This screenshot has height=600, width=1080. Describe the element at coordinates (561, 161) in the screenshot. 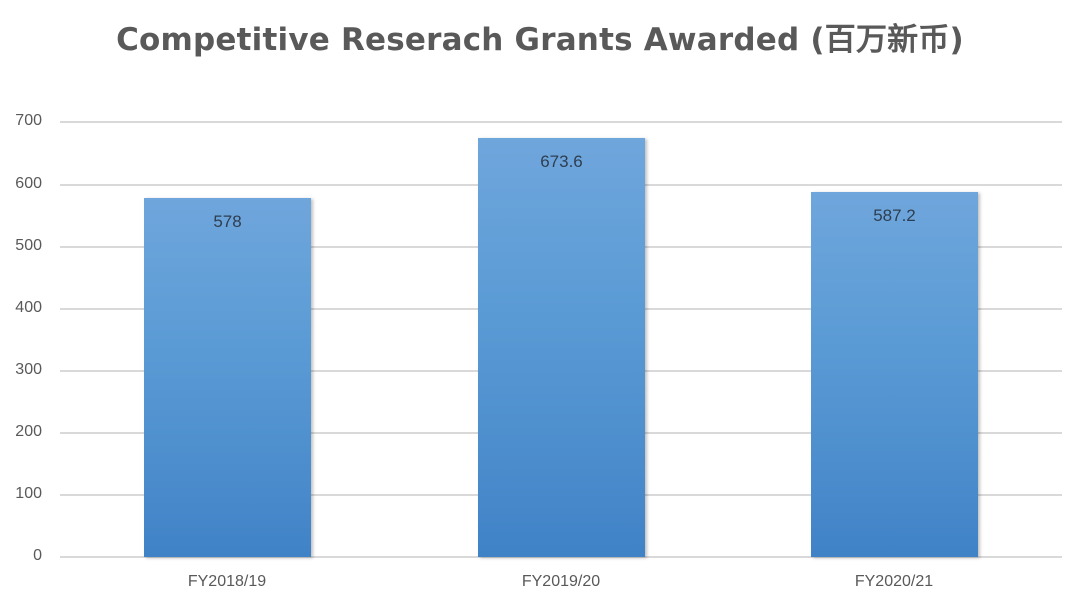

I see `data-label: 673.6` at that location.